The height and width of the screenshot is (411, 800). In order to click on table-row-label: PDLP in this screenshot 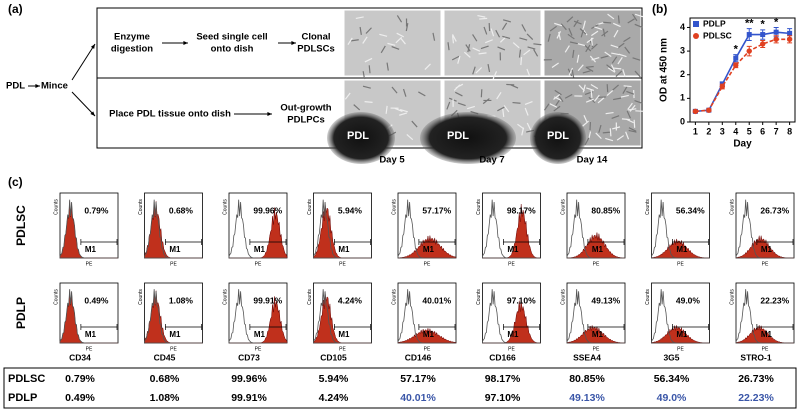, I will do `click(22, 398)`.